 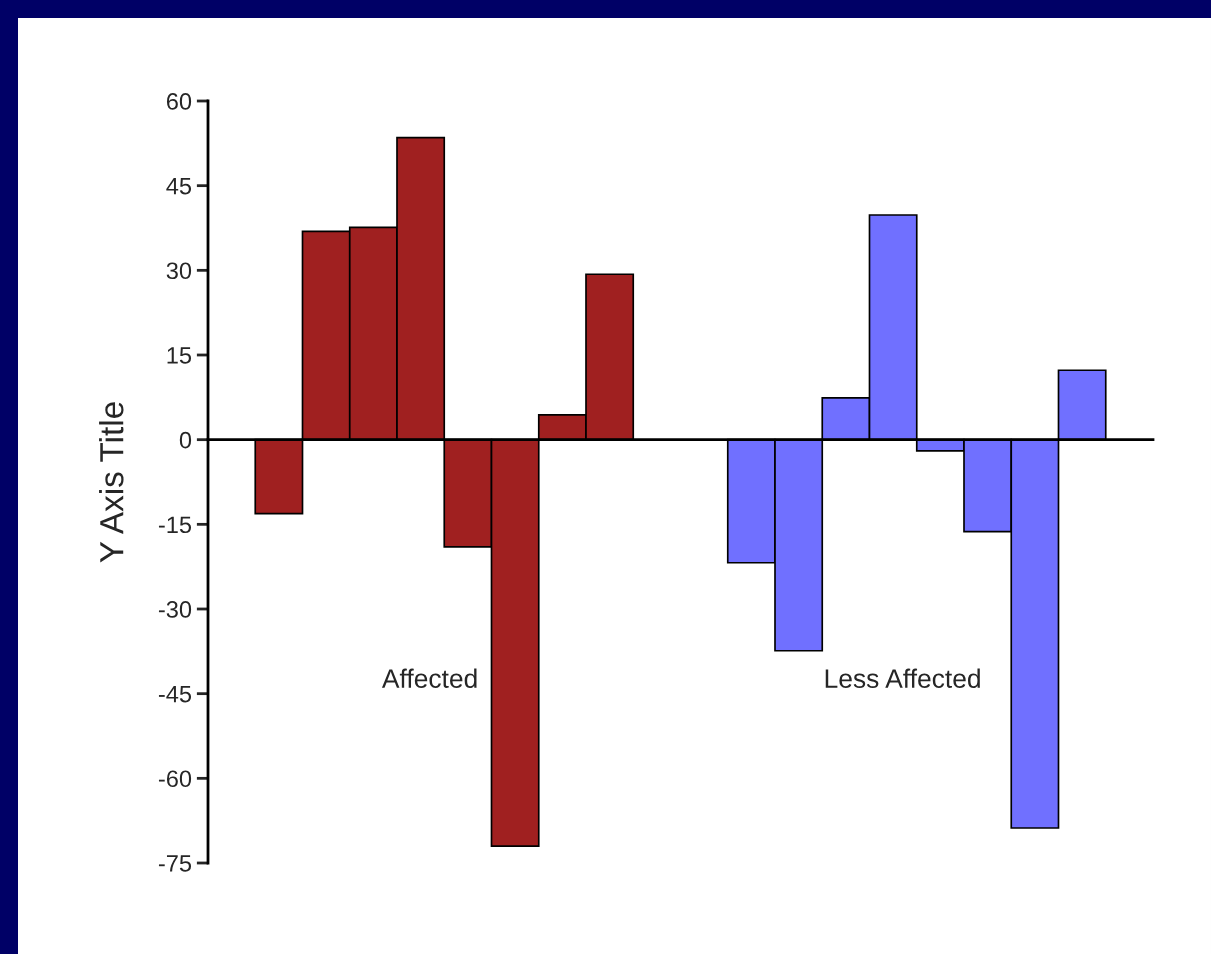 What do you see at coordinates (175, 525) in the screenshot?
I see `y-tick-label: -15` at bounding box center [175, 525].